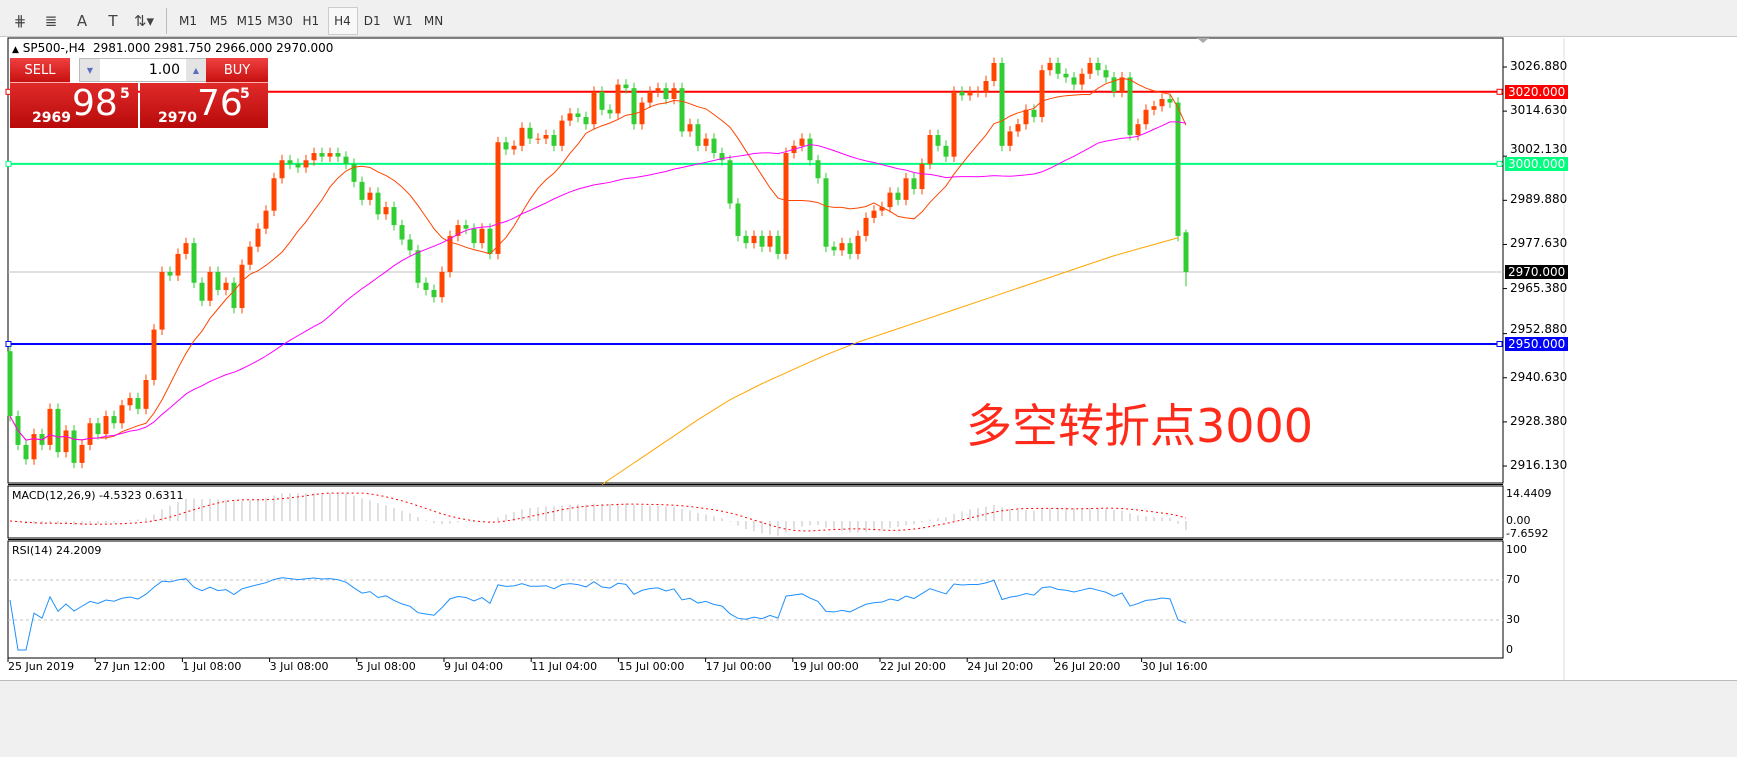 This screenshot has height=757, width=1737. I want to click on macd-pane-frame, so click(755, 512).